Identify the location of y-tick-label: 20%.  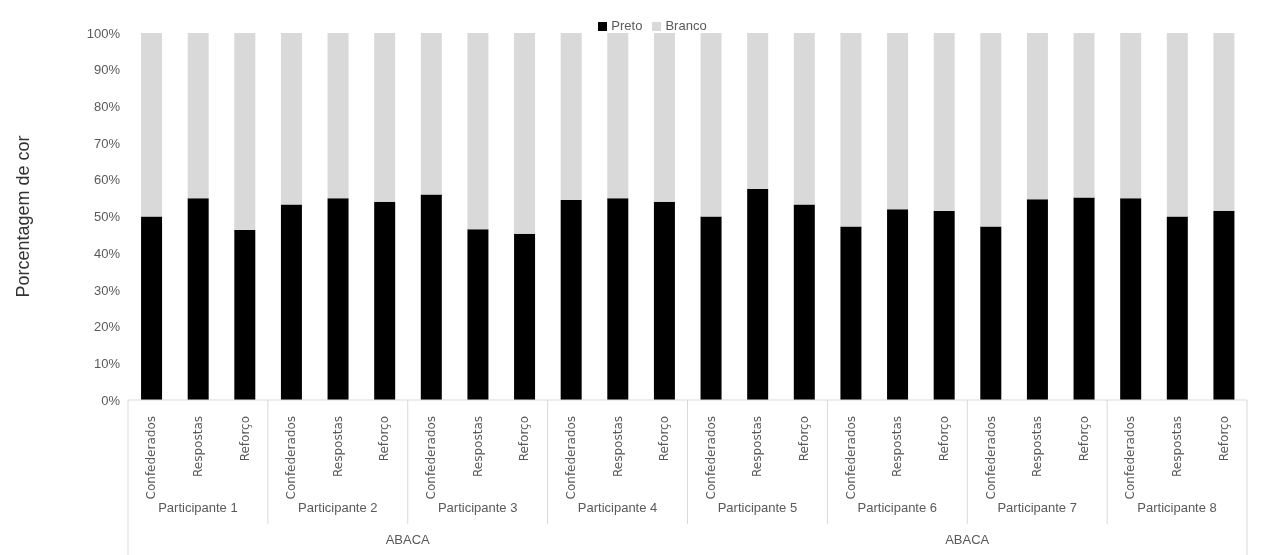
(107, 327).